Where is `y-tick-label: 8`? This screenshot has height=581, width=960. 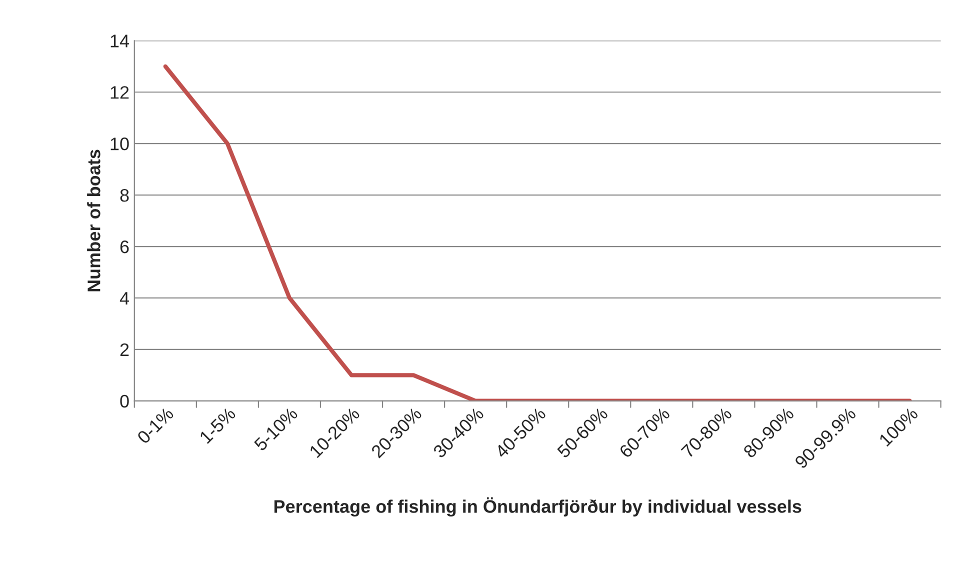 y-tick-label: 8 is located at coordinates (124, 195).